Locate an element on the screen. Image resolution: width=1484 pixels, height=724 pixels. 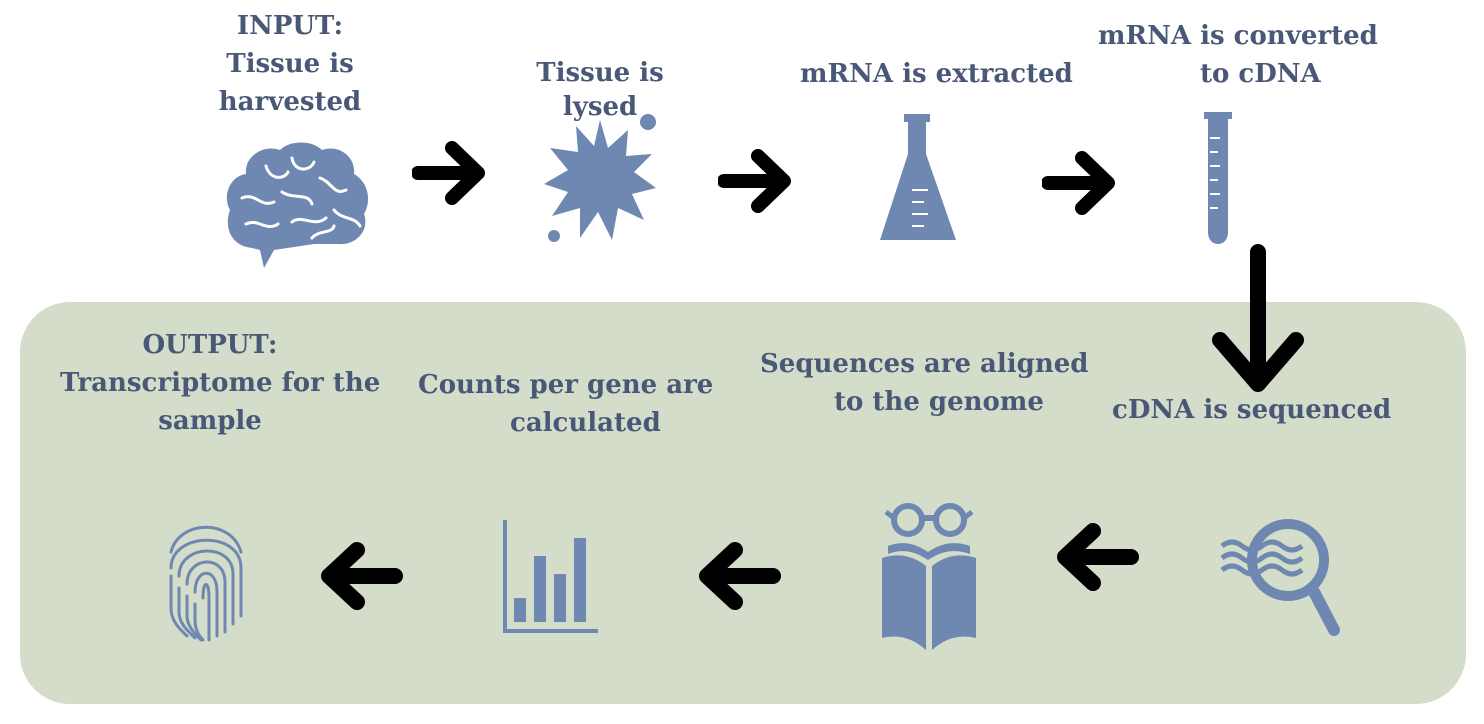
fingerprint-icon is located at coordinates (206, 578).